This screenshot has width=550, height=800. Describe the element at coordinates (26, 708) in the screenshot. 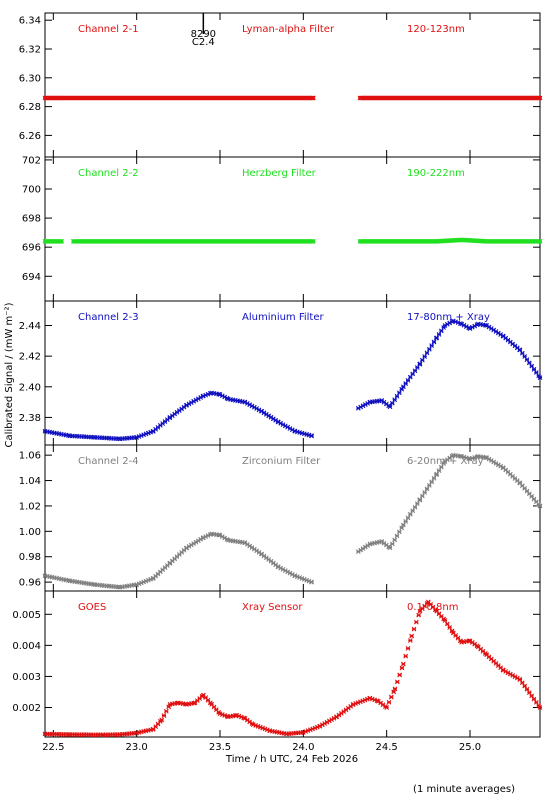

I see `y-tick-label: 0.002` at that location.